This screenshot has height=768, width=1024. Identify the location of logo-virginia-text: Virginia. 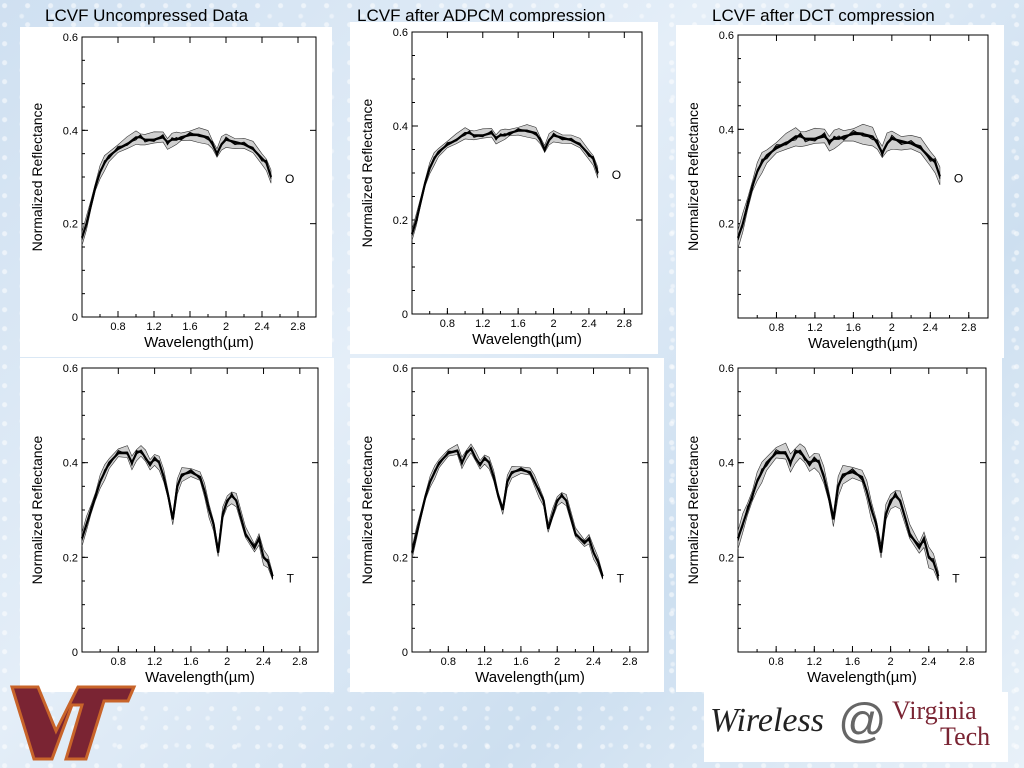
(934, 710).